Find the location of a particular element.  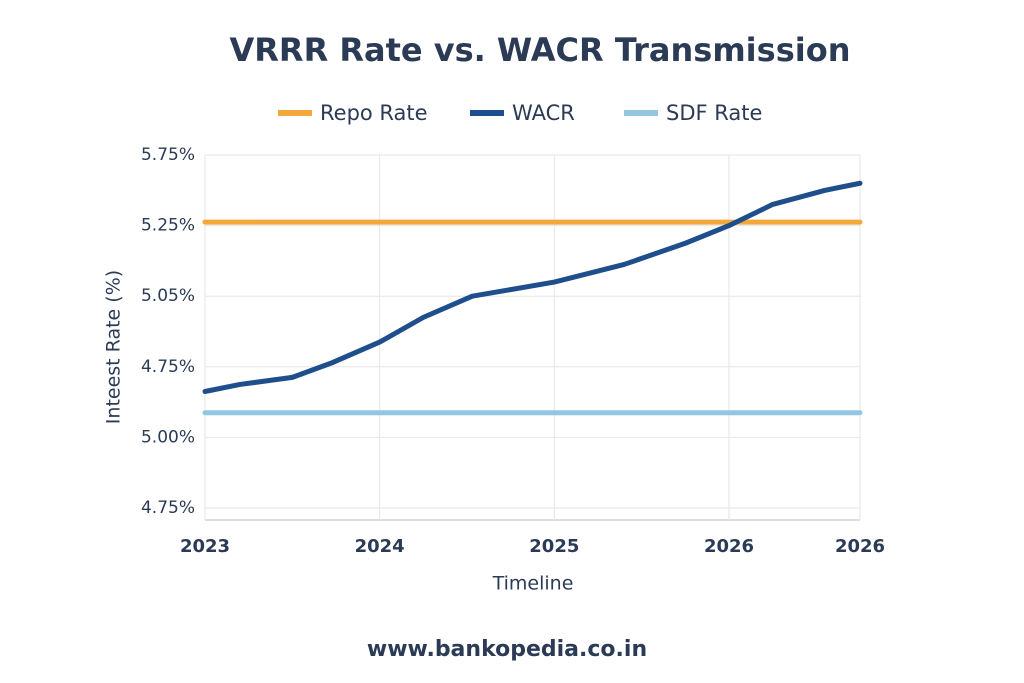

y-tick-label: 5.05% is located at coordinates (168, 296).